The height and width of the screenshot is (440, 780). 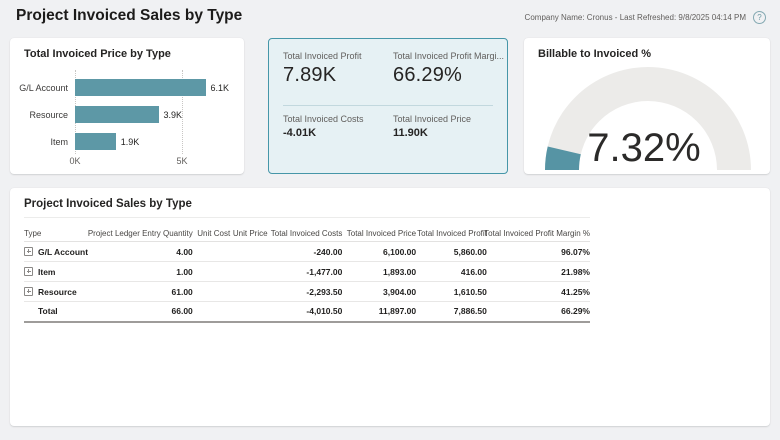 I want to click on gridline-5k, so click(x=182, y=112).